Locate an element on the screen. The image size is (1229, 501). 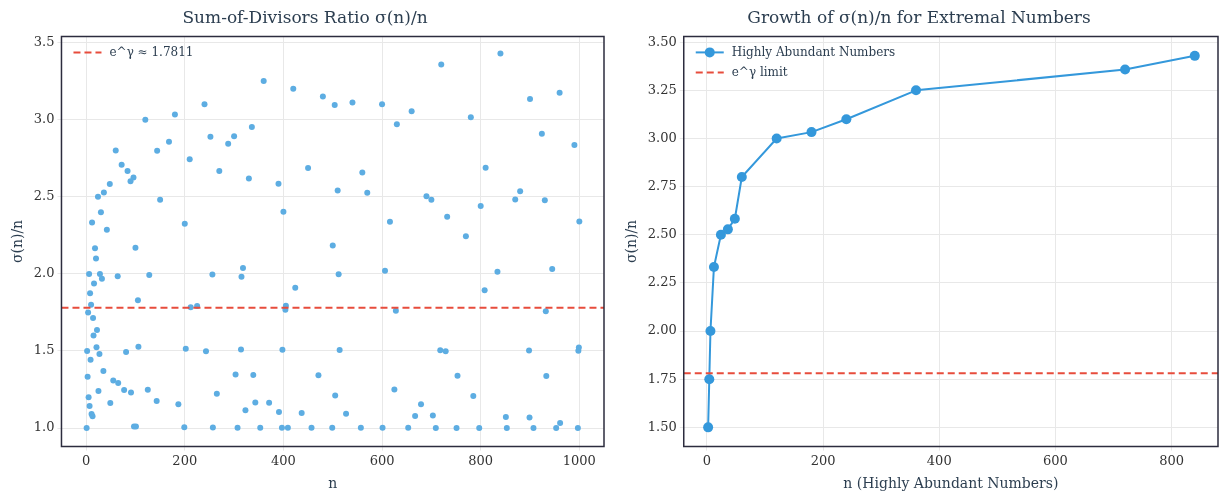
y-tick-label: 3.0 is located at coordinates (44, 119).